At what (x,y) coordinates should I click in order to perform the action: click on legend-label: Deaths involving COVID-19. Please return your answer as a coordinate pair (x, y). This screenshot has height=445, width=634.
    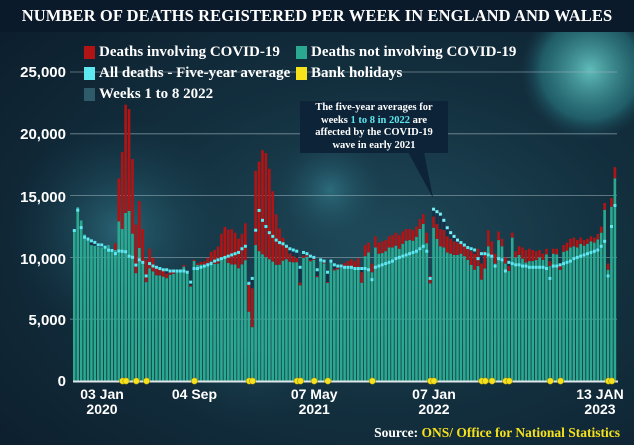
    Looking at the image, I should click on (189, 52).